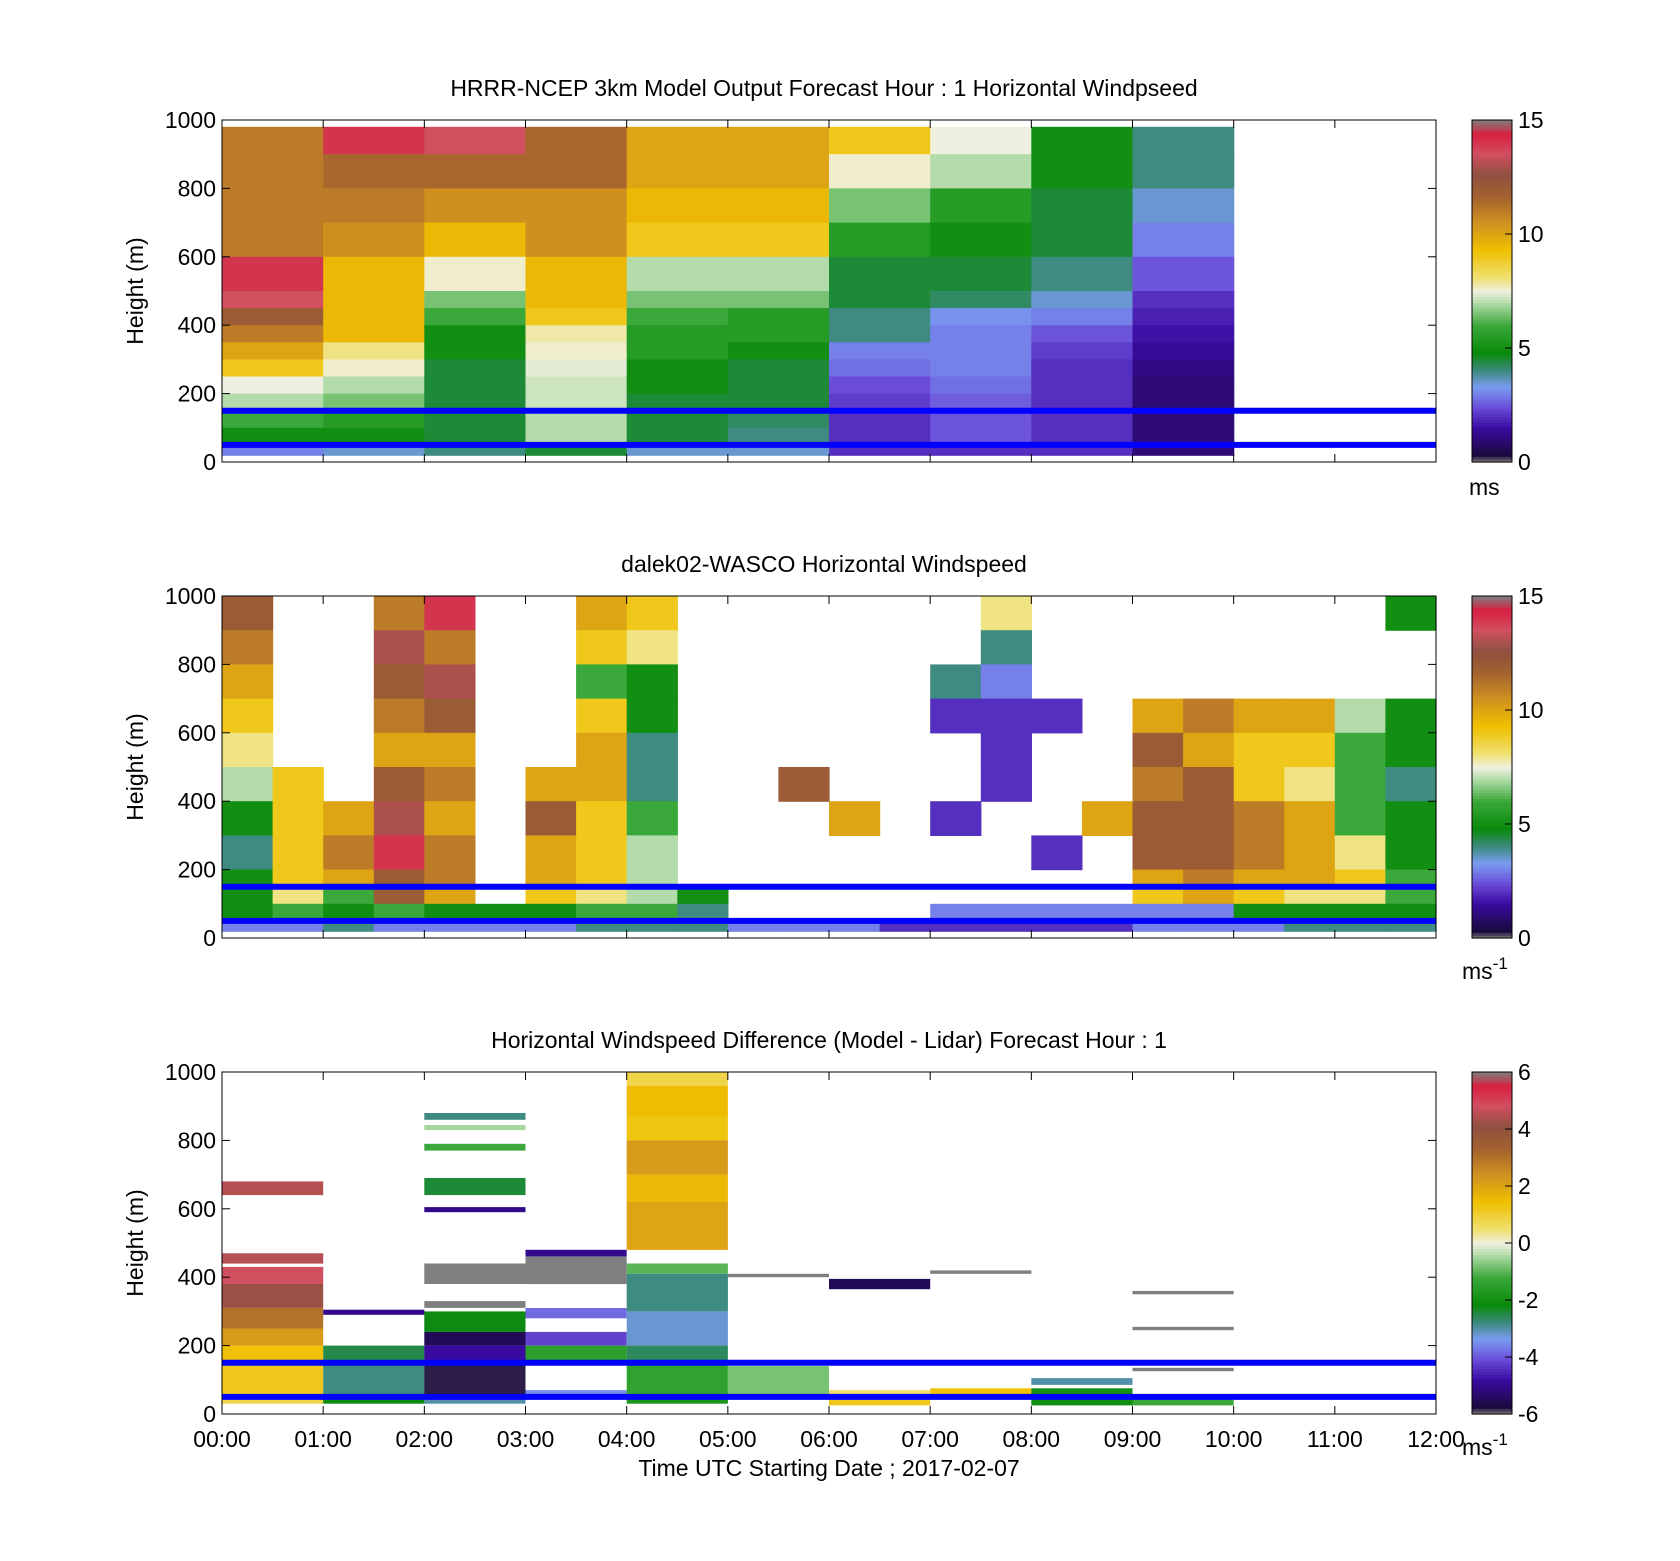 The image size is (1680, 1561). What do you see at coordinates (197, 394) in the screenshot?
I see `y-tick-label: 200` at bounding box center [197, 394].